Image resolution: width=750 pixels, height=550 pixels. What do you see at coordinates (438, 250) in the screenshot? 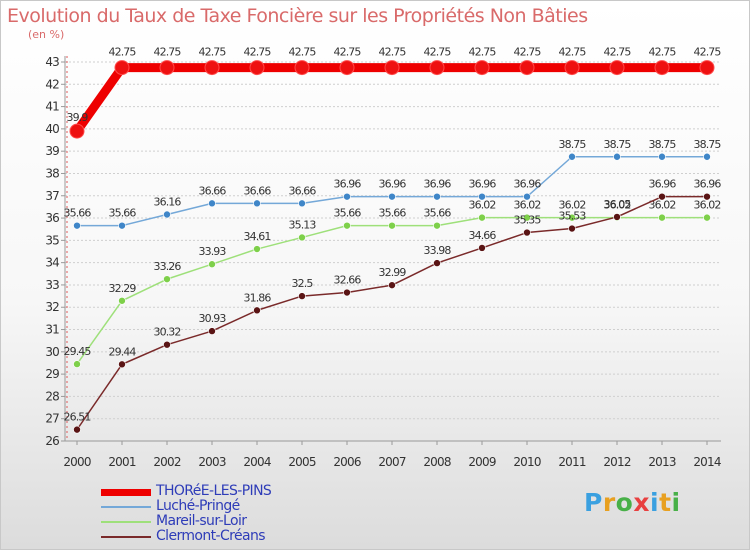
I see `data-label: 33.98` at bounding box center [438, 250].